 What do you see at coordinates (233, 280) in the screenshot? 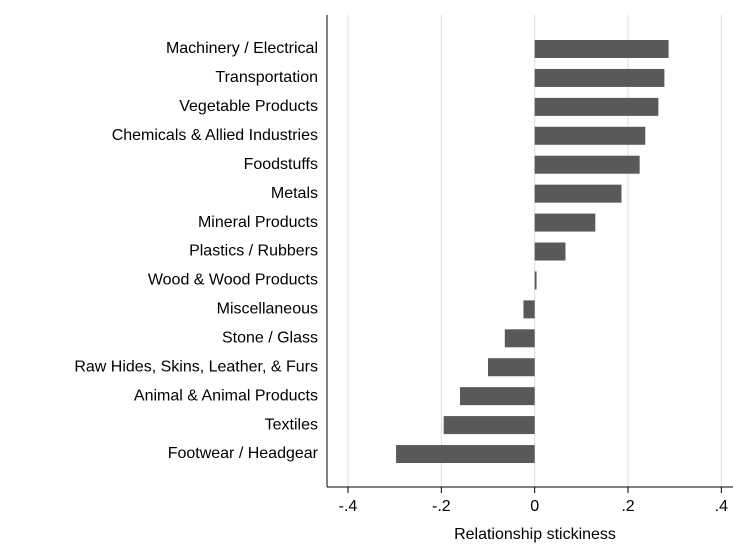
I see `y-tick-label: Wood & Wood Products` at bounding box center [233, 280].